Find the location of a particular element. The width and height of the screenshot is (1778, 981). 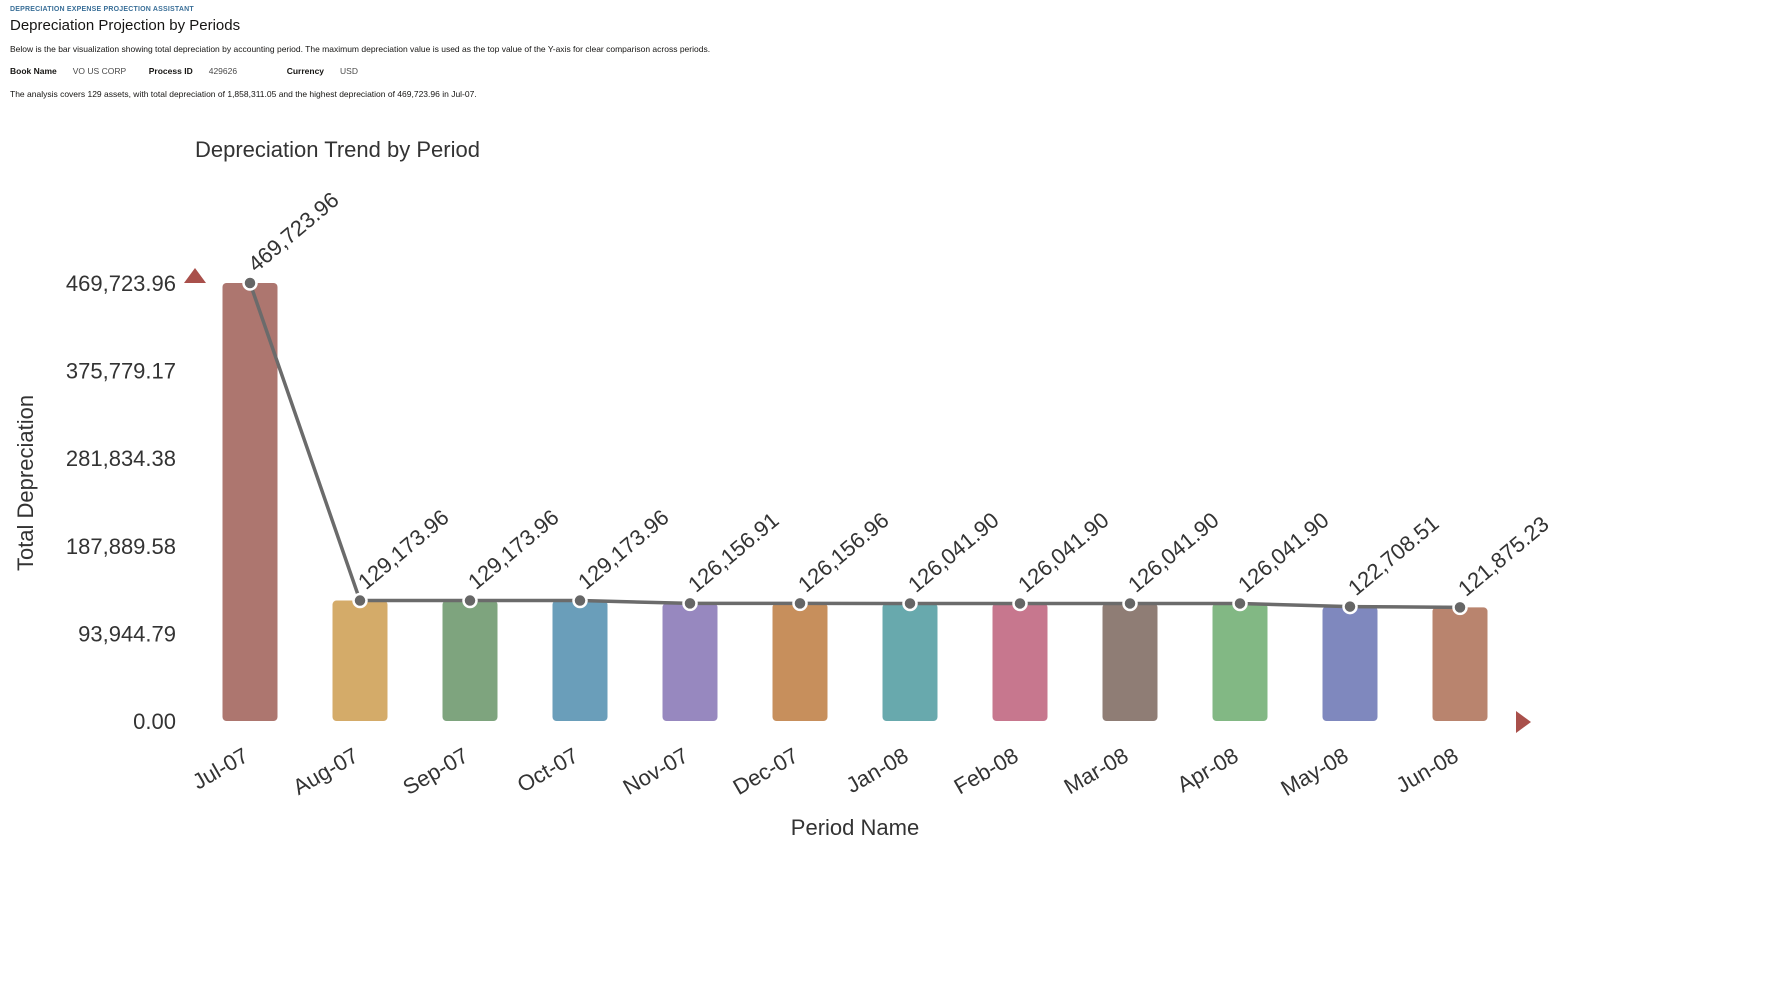

y-tick-label: 375,779.17 is located at coordinates (121, 371).